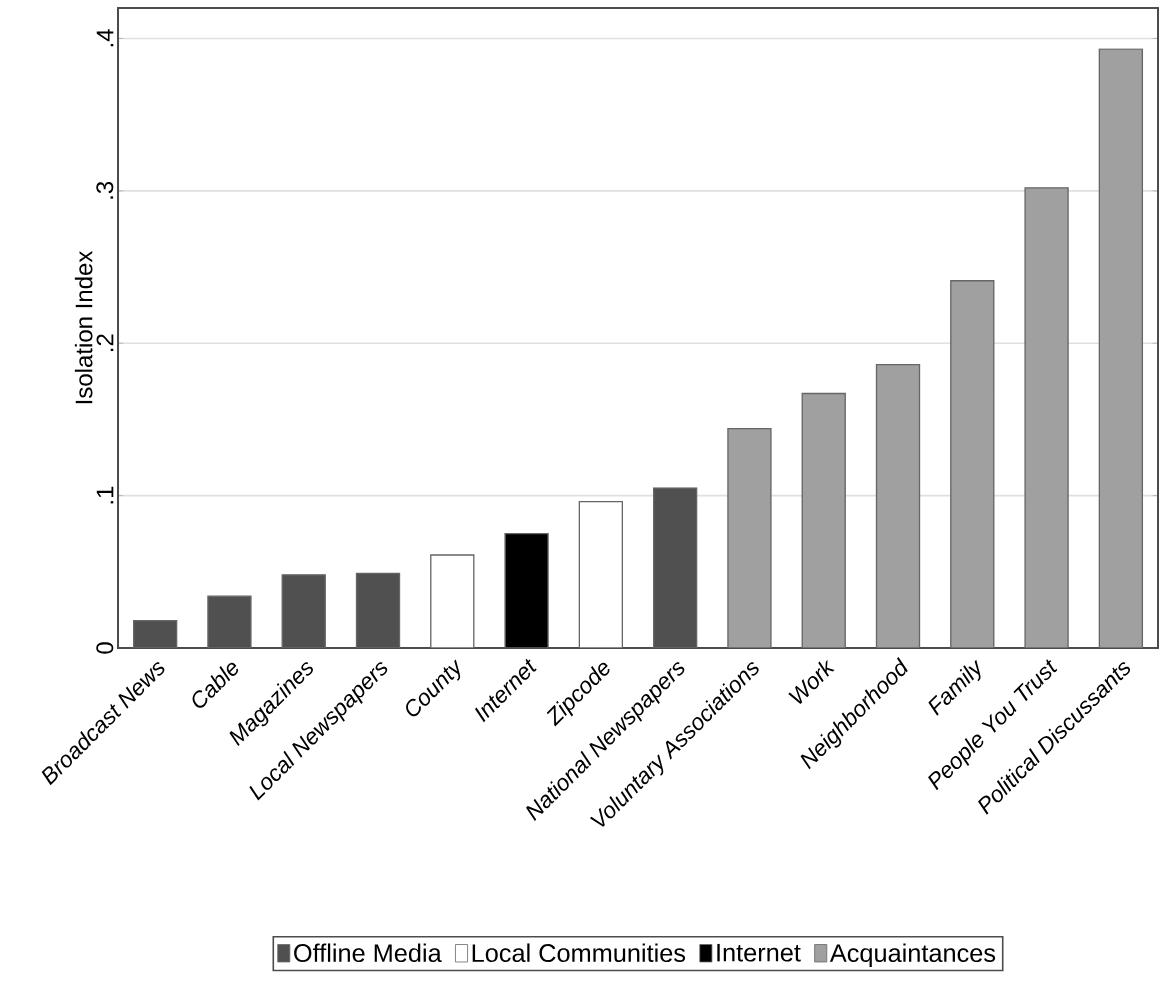 The image size is (1166, 994). What do you see at coordinates (83, 327) in the screenshot?
I see `y-axis-title: Isolation Index` at bounding box center [83, 327].